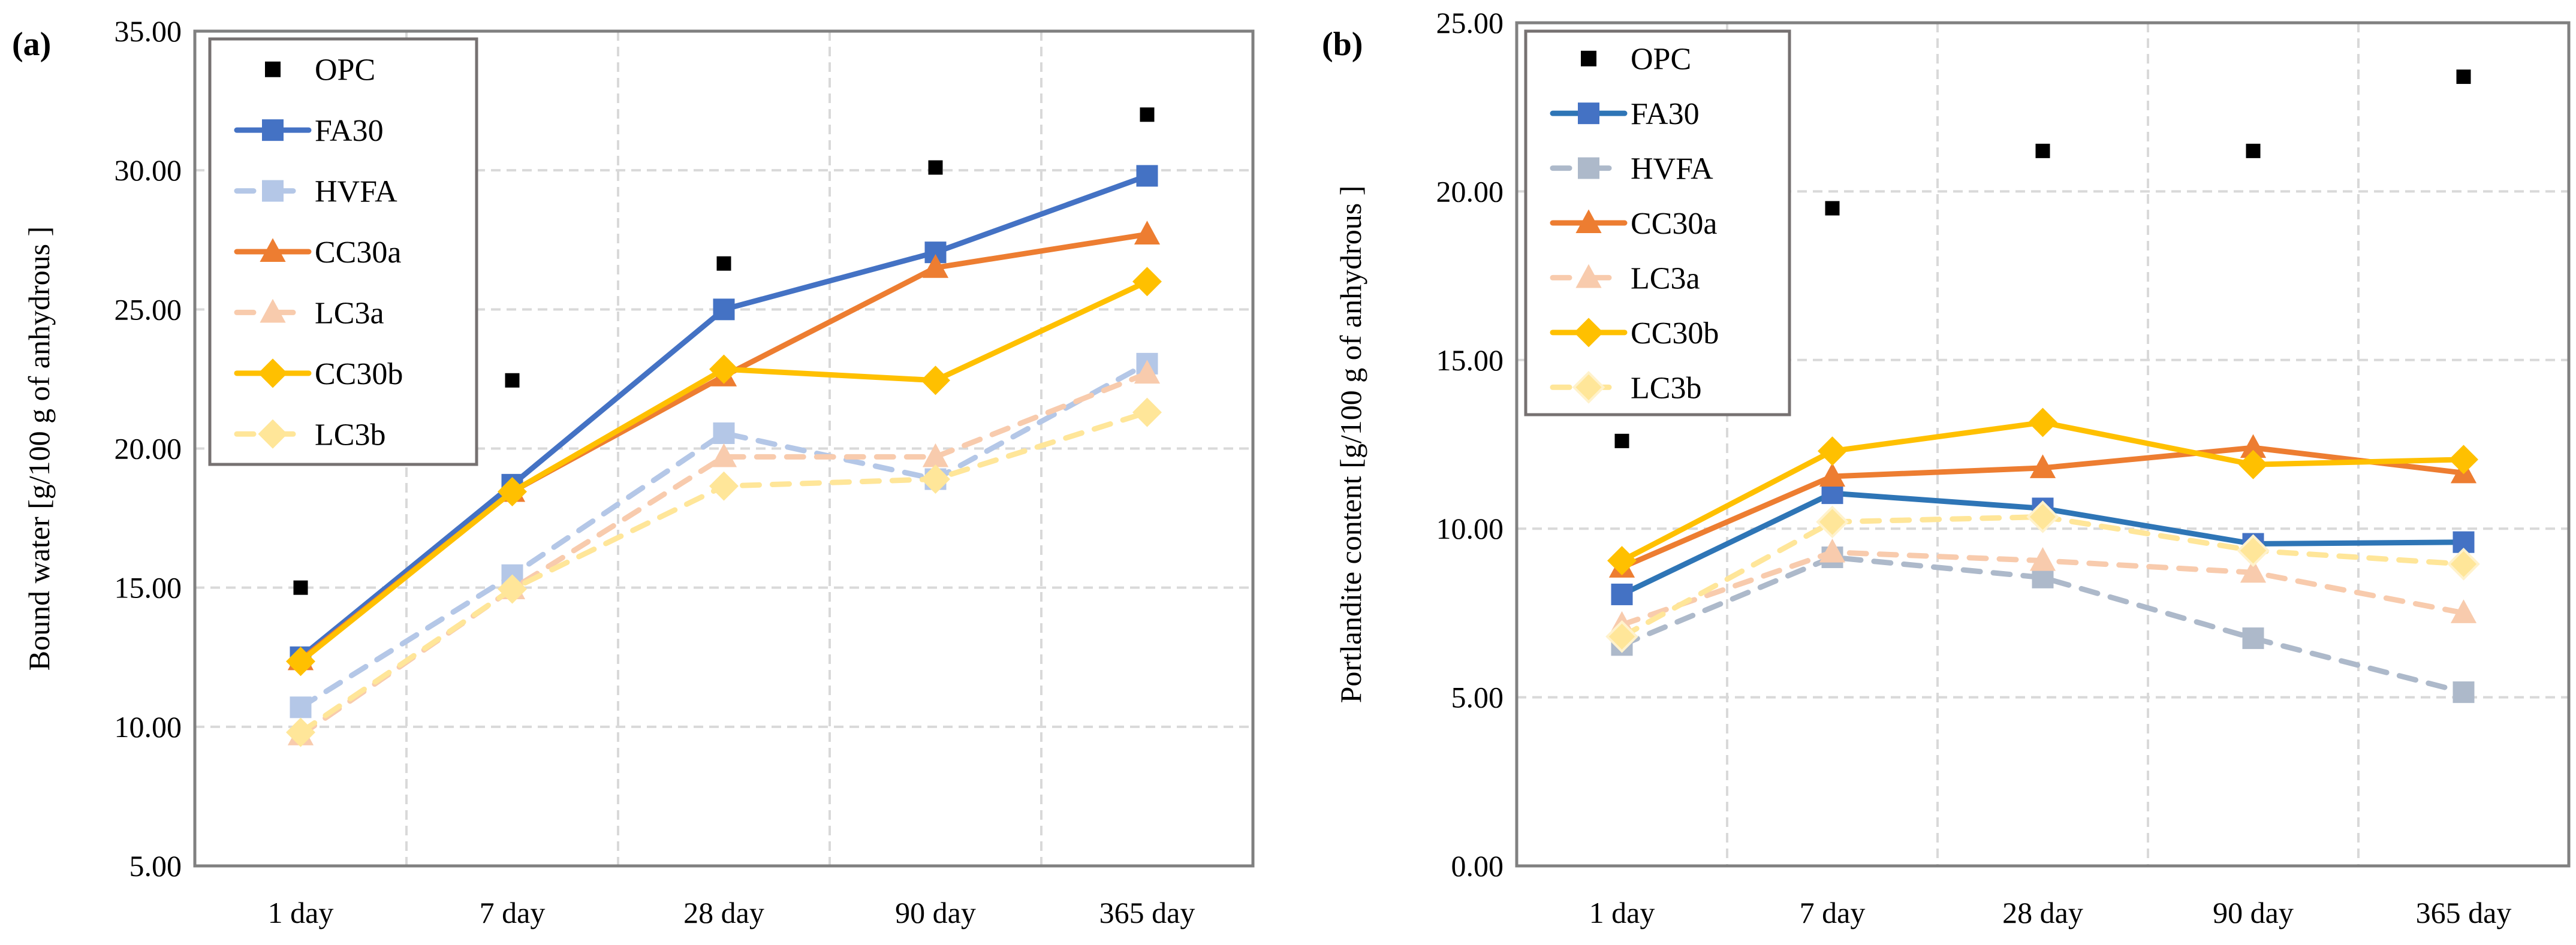  I want to click on series-cc30b, so click(724, 472).